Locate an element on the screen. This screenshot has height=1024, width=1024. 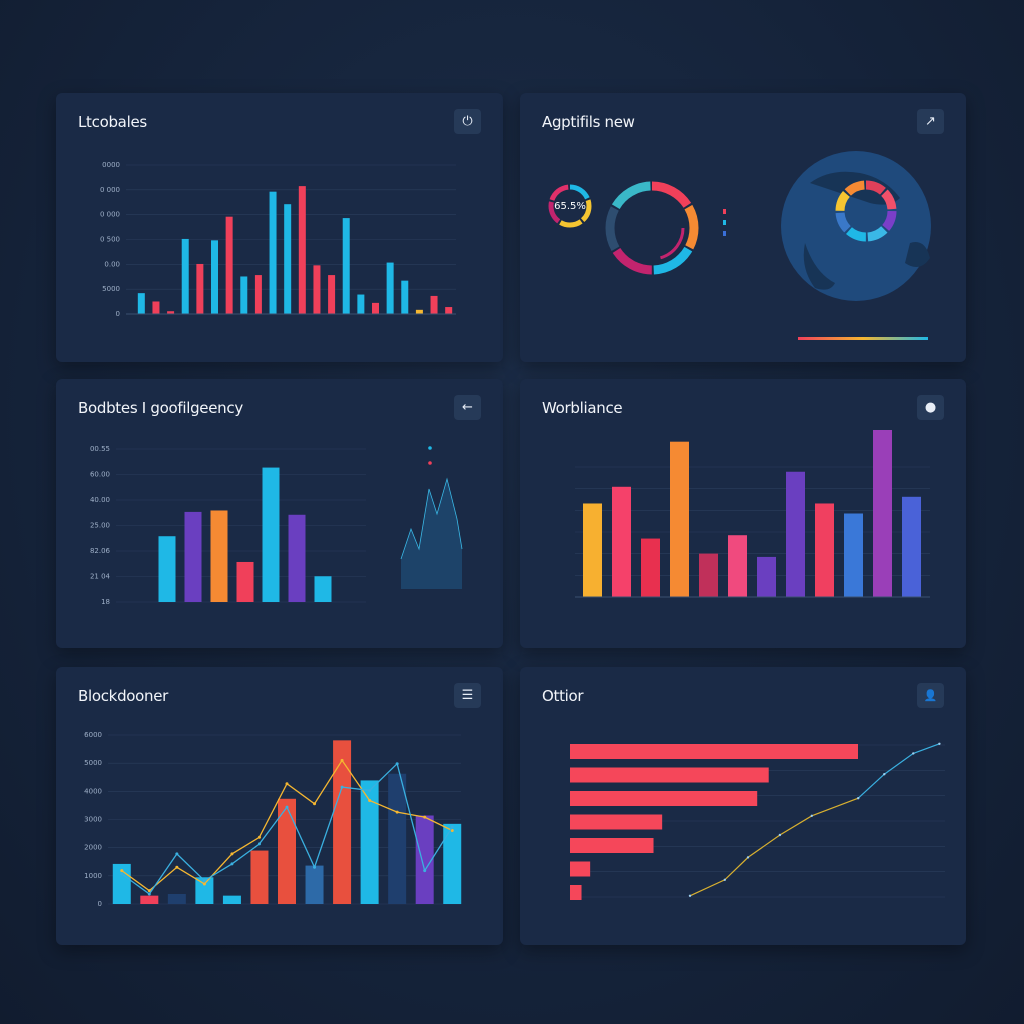
panel-title: Agptifils new is located at coordinates (588, 122).